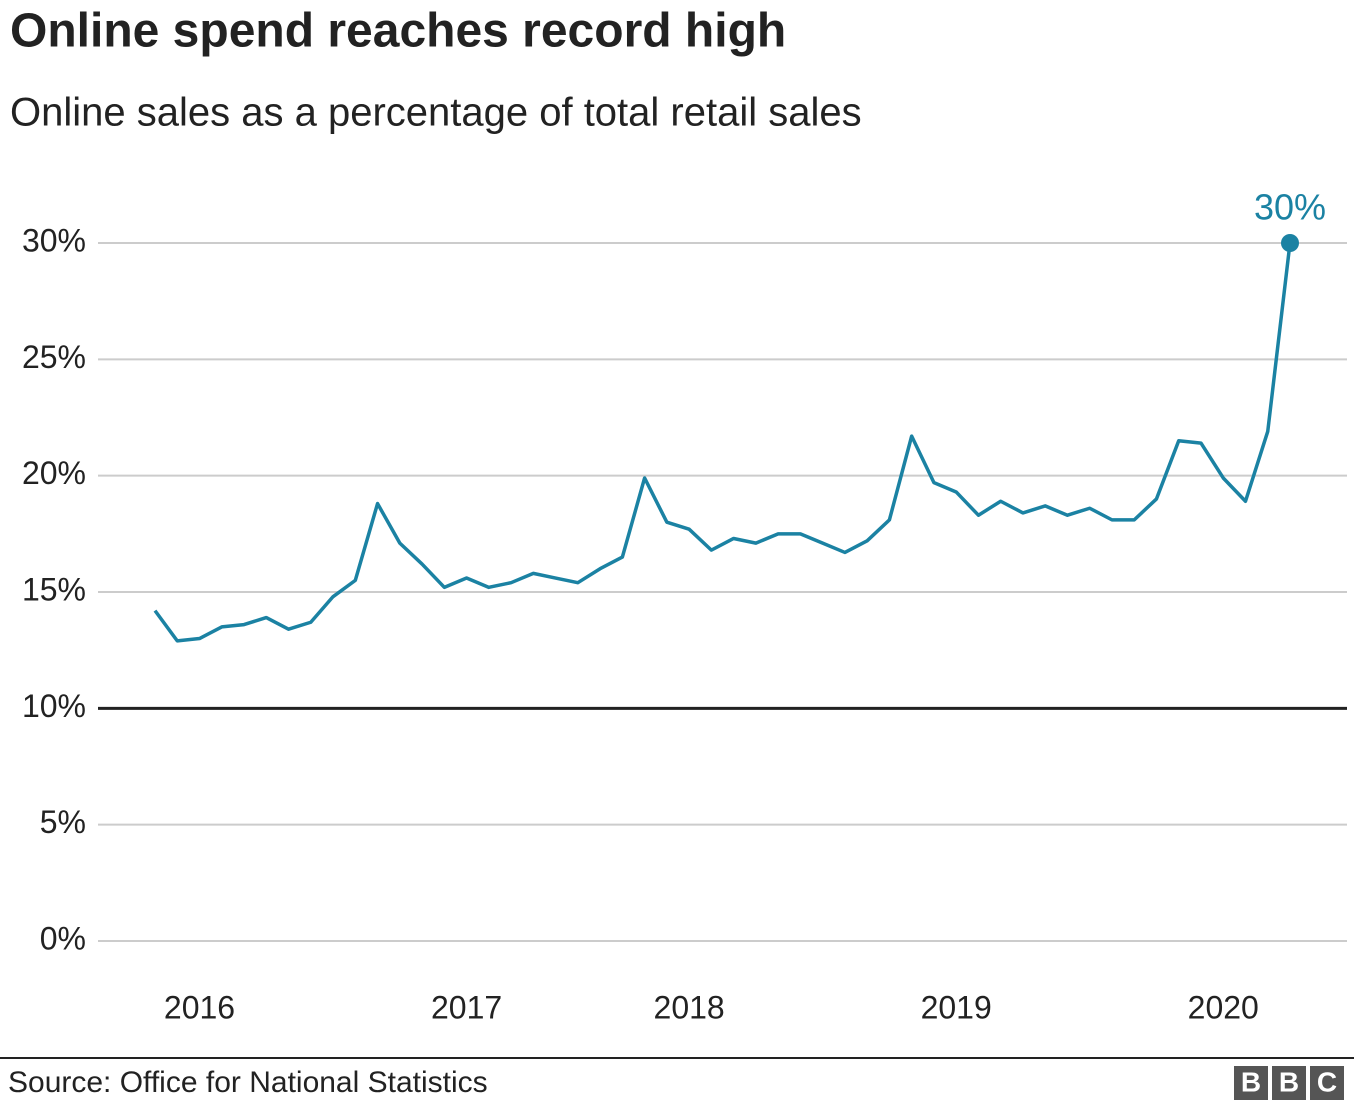  Describe the element at coordinates (956, 1007) in the screenshot. I see `x-tick-label: 2019` at that location.